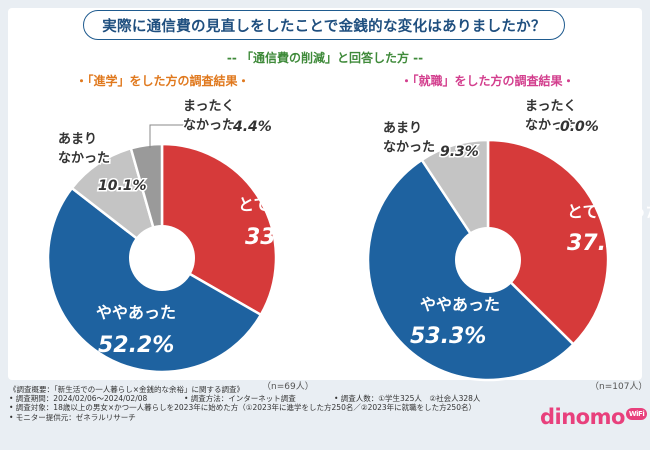  I want to click on dinomo-logo: dinomo WiFi, so click(594, 418).